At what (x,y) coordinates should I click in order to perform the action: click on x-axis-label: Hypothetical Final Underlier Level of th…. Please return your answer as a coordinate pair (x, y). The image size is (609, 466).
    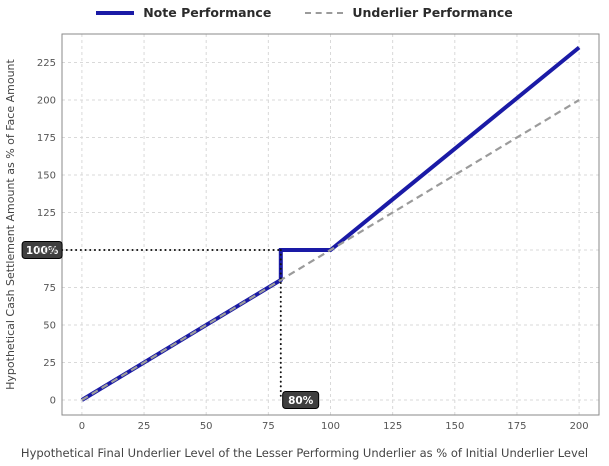
    Looking at the image, I should click on (304, 453).